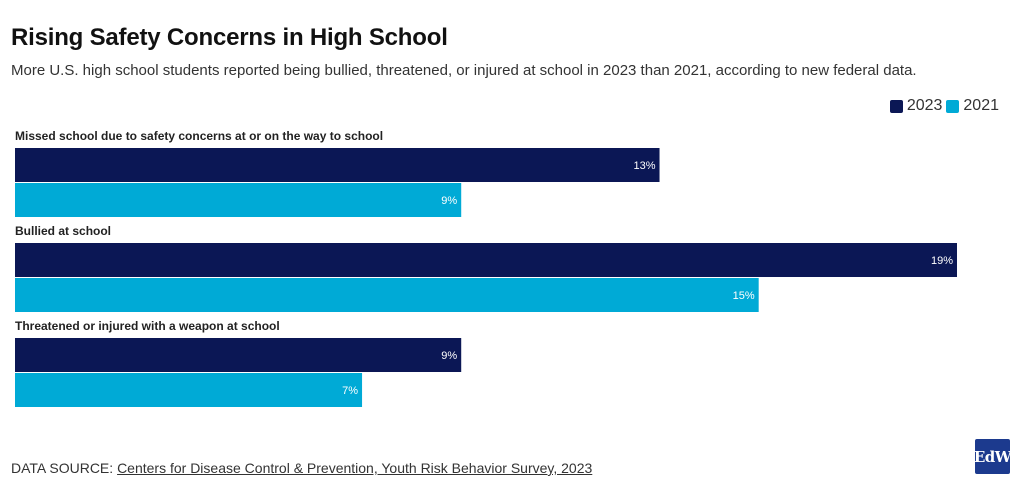 Image resolution: width=1020 pixels, height=489 pixels. Describe the element at coordinates (449, 356) in the screenshot. I see `bar-value-label-2023-3: 9%` at that location.